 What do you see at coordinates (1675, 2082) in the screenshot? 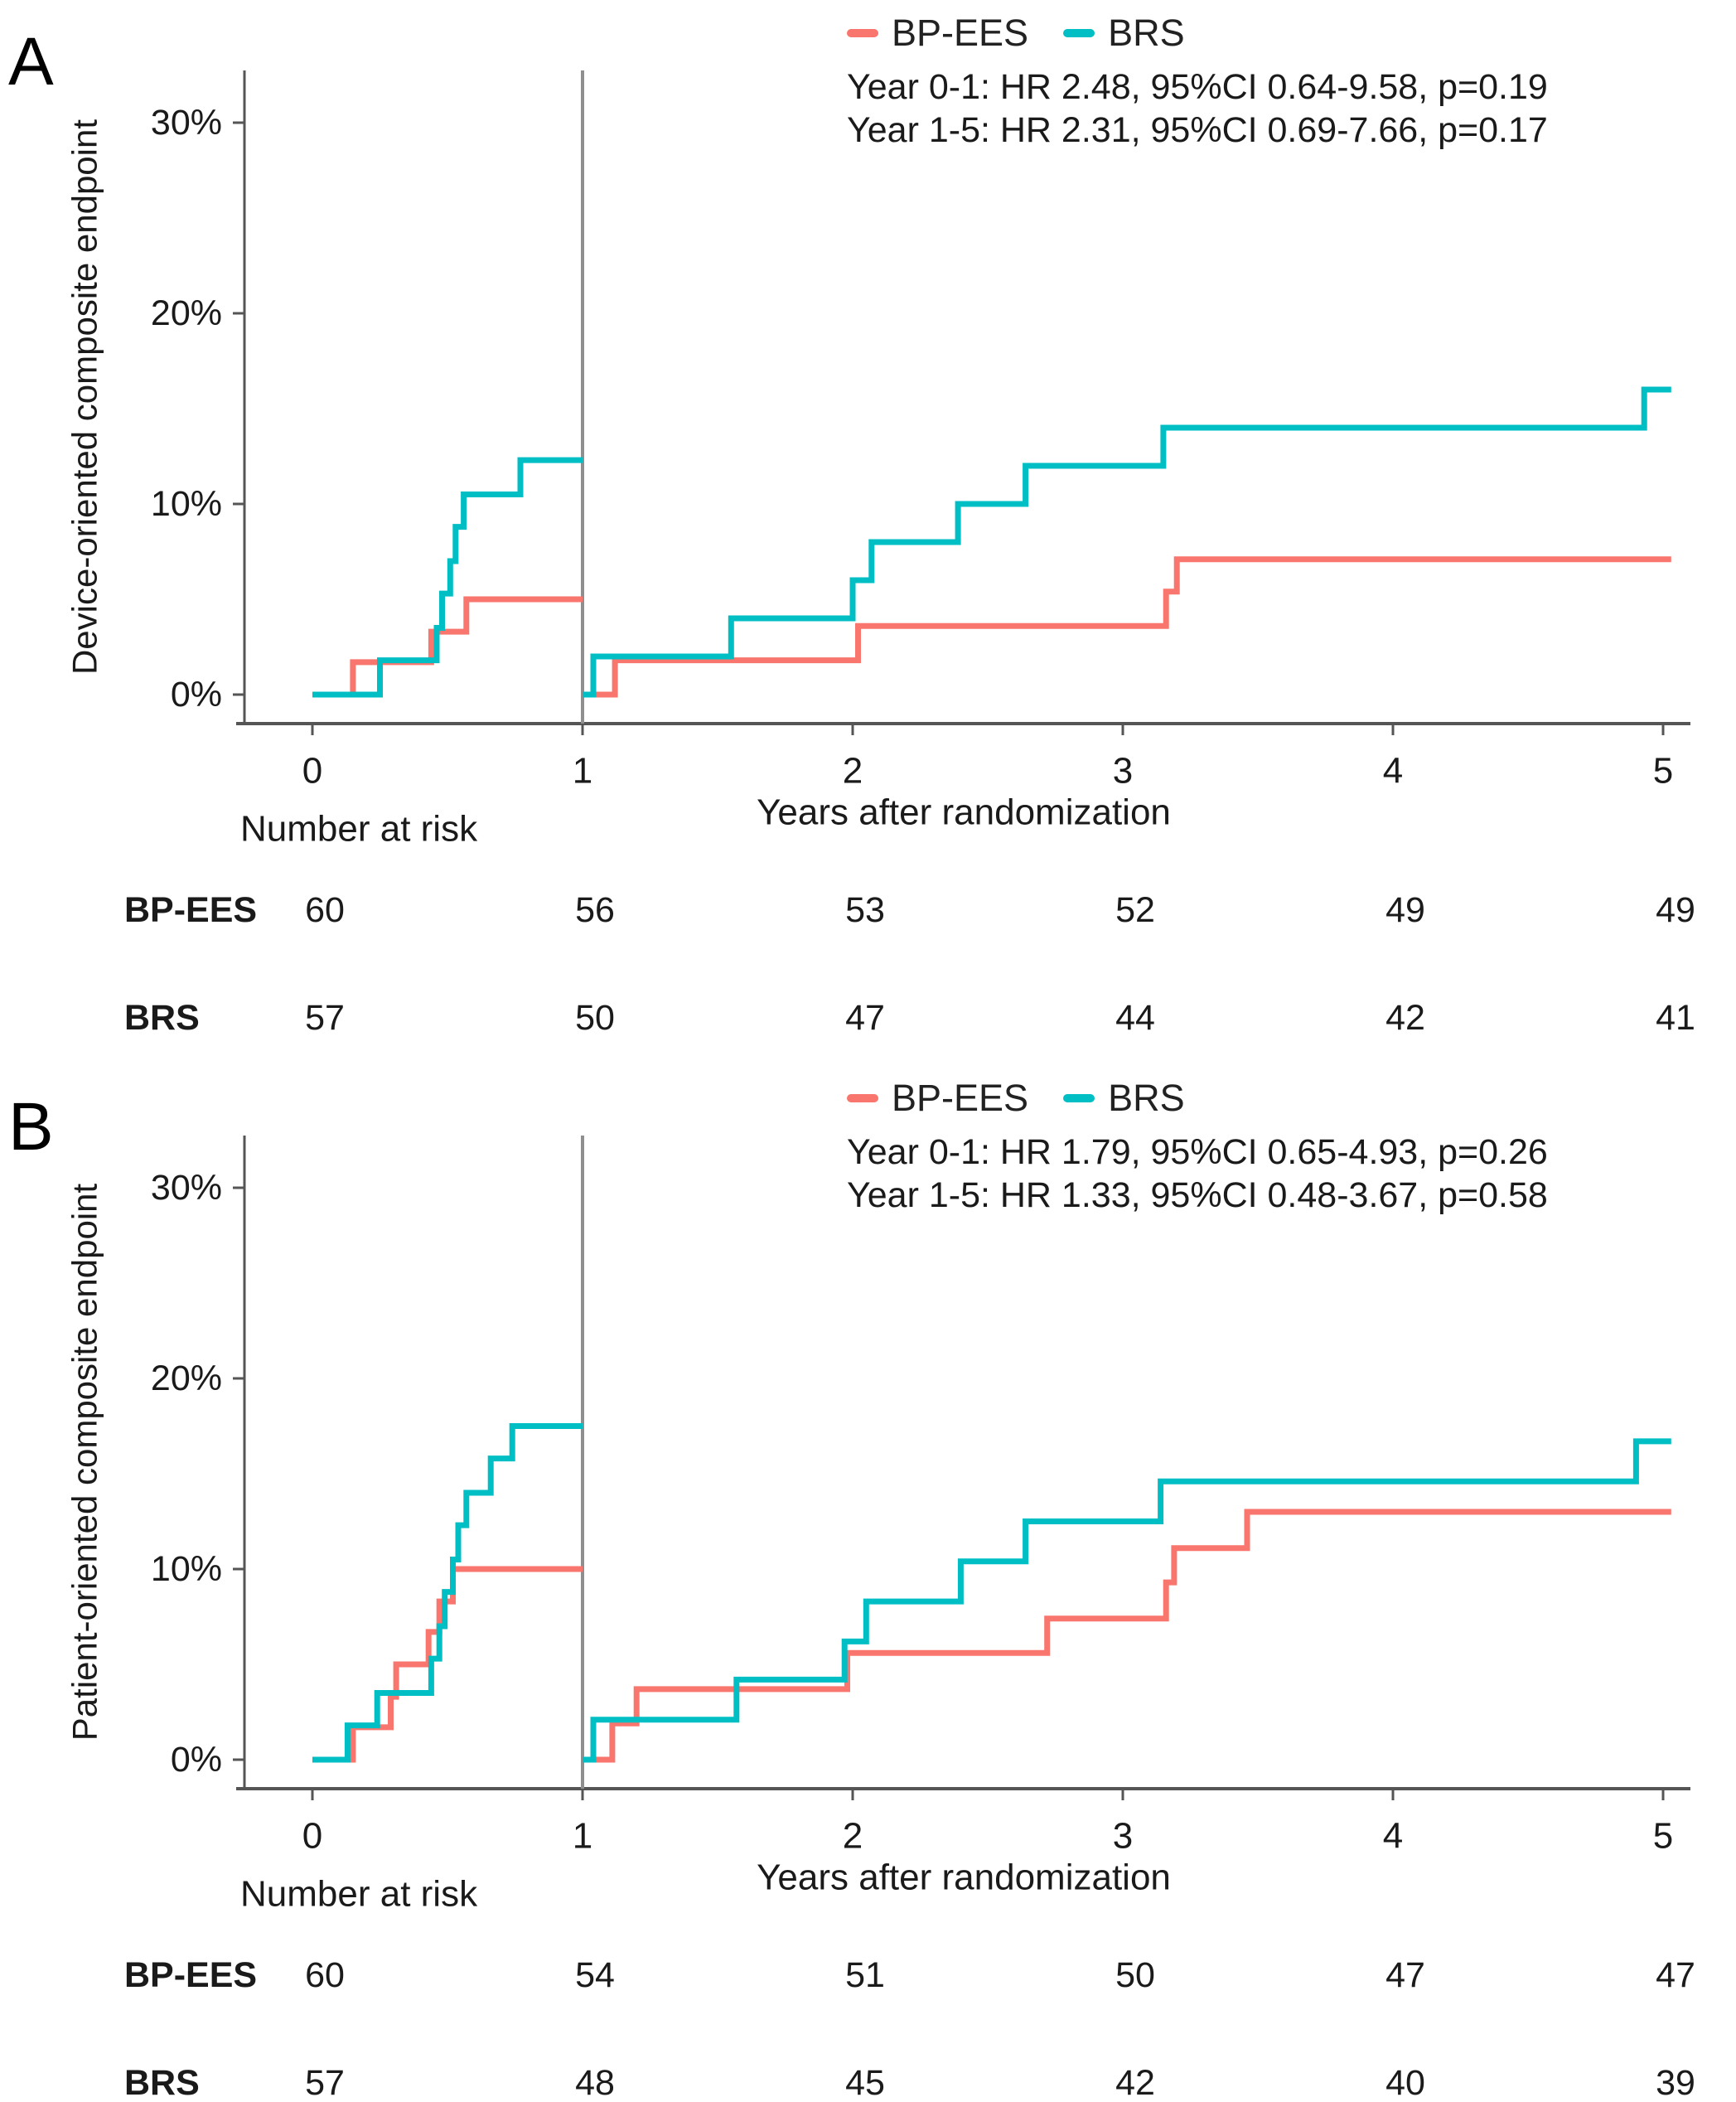
I see `at-risk-value-brs-year-5: 39` at bounding box center [1675, 2082].